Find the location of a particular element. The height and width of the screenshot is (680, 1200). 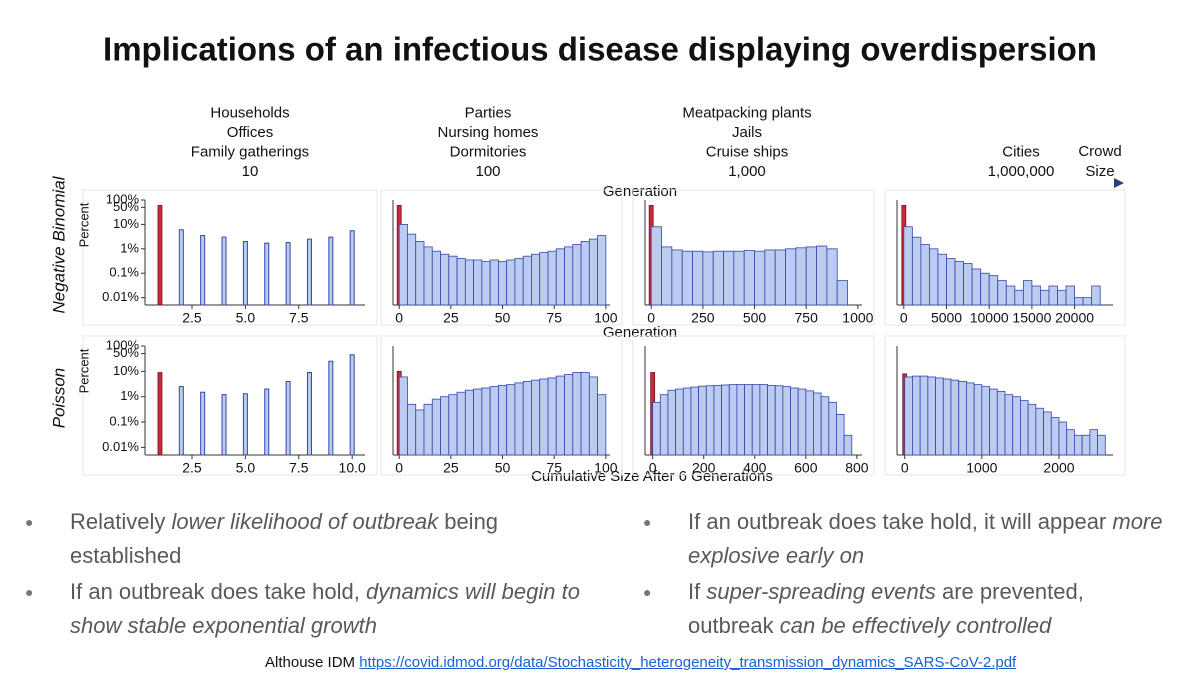

x-tick-label: 200 is located at coordinates (704, 468).